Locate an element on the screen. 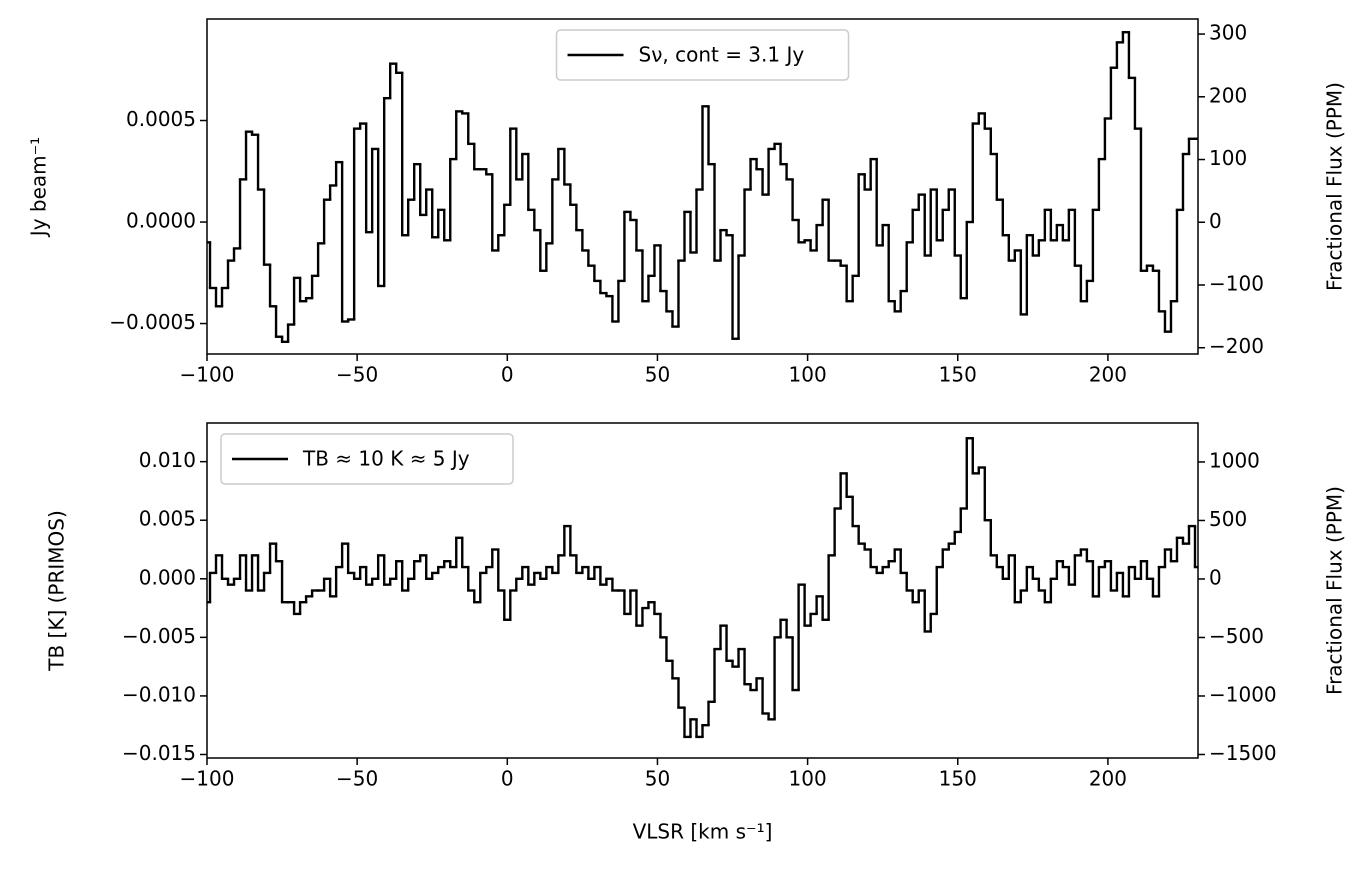 Image resolution: width=1371 pixels, height=872 pixels. y2-tick-label: −500 is located at coordinates (1236, 636).